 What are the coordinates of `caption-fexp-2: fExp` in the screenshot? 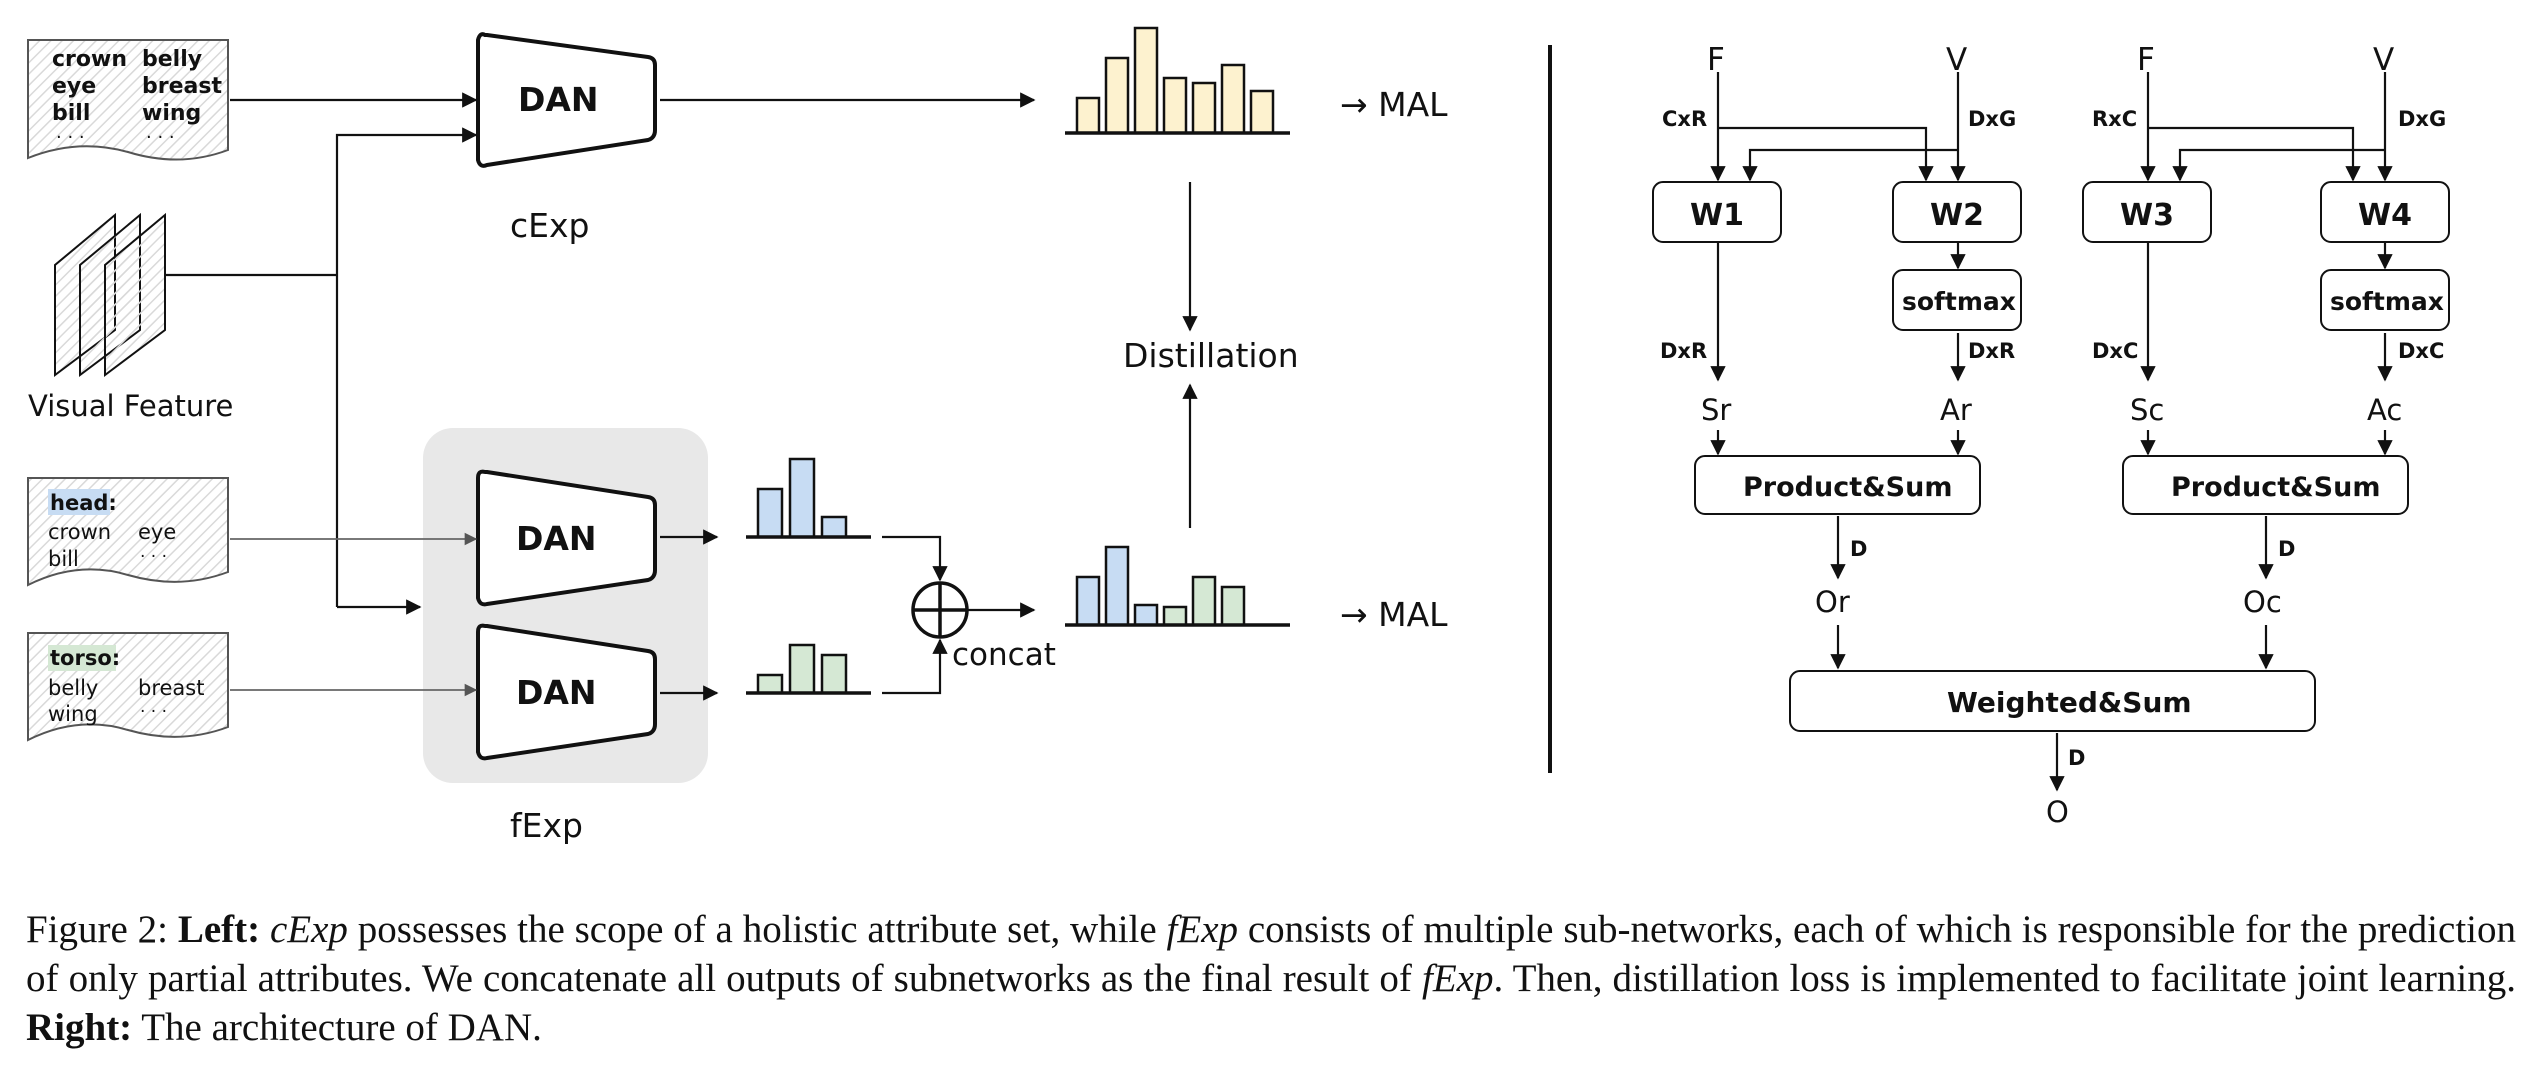 It's located at (1457, 978).